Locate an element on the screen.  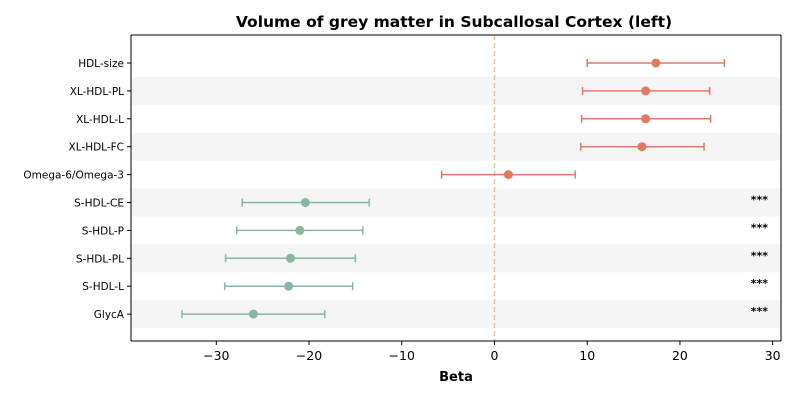
y-tick-label: XL-HDL-PL is located at coordinates (97, 92).